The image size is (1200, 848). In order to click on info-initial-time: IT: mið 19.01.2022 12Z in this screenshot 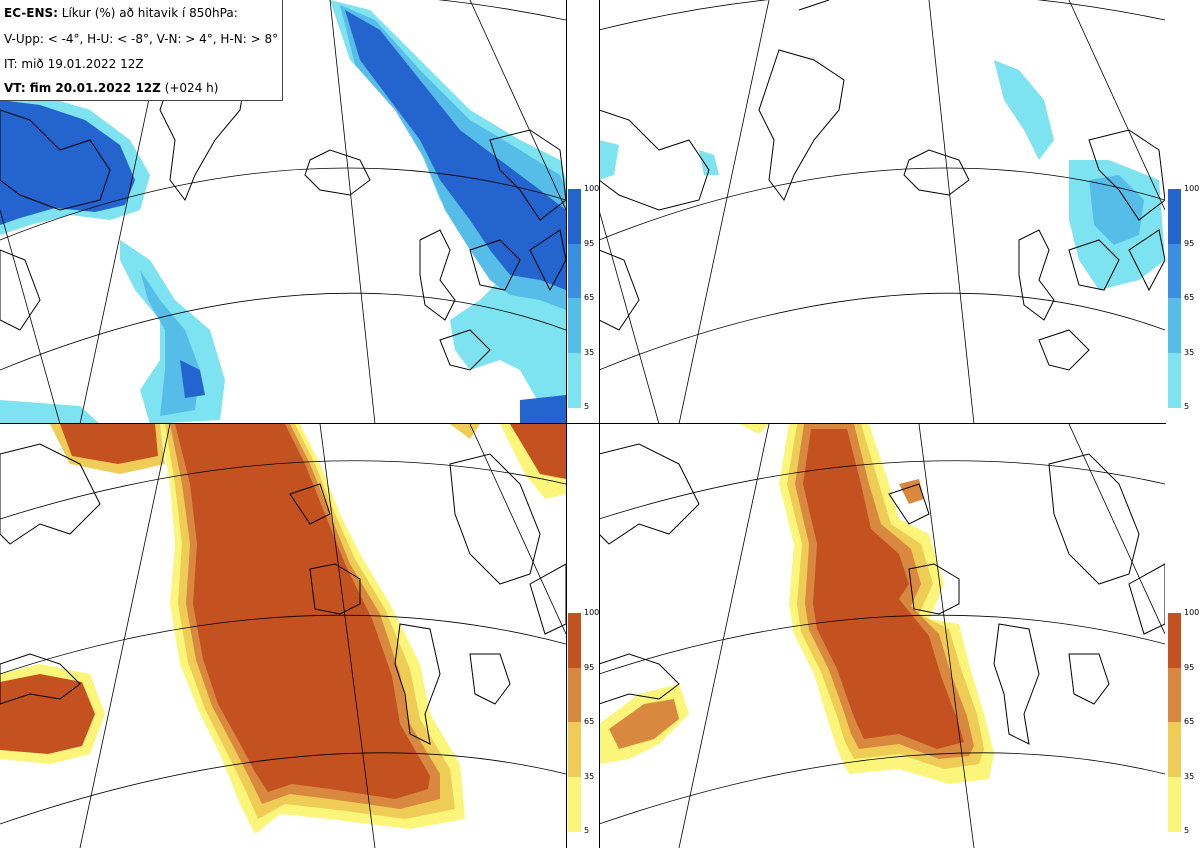, I will do `click(74, 64)`.